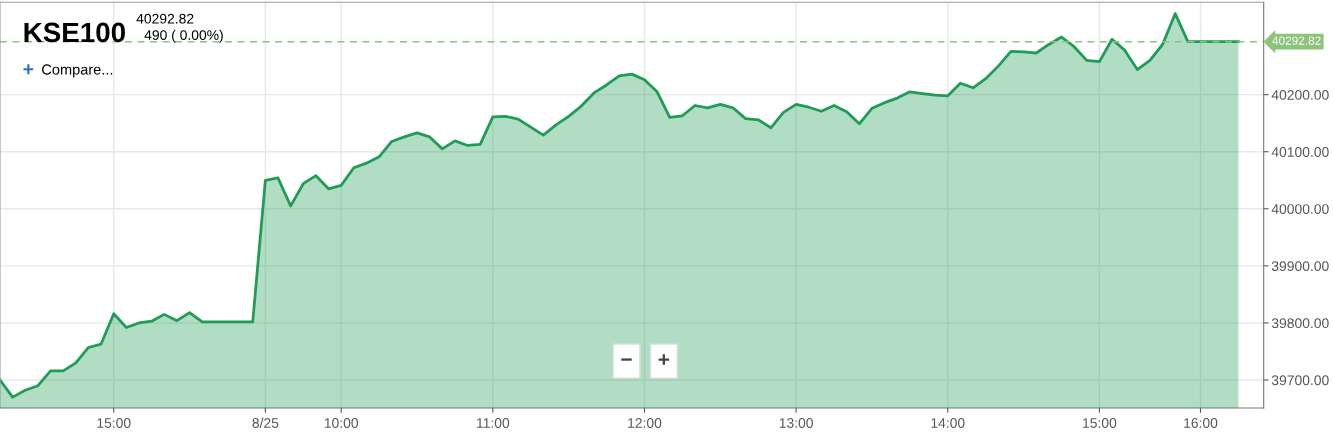 The width and height of the screenshot is (1333, 442). Describe the element at coordinates (341, 423) in the screenshot. I see `x-tick-label: 10:00` at that location.